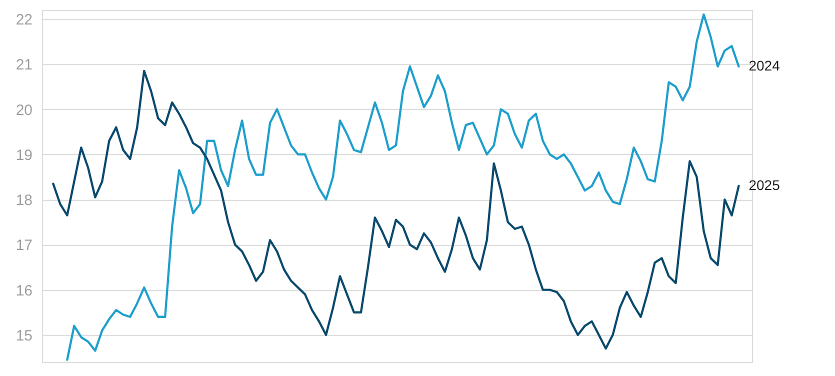 This screenshot has height=376, width=835. What do you see at coordinates (24, 20) in the screenshot?
I see `y-tick-label: 22` at bounding box center [24, 20].